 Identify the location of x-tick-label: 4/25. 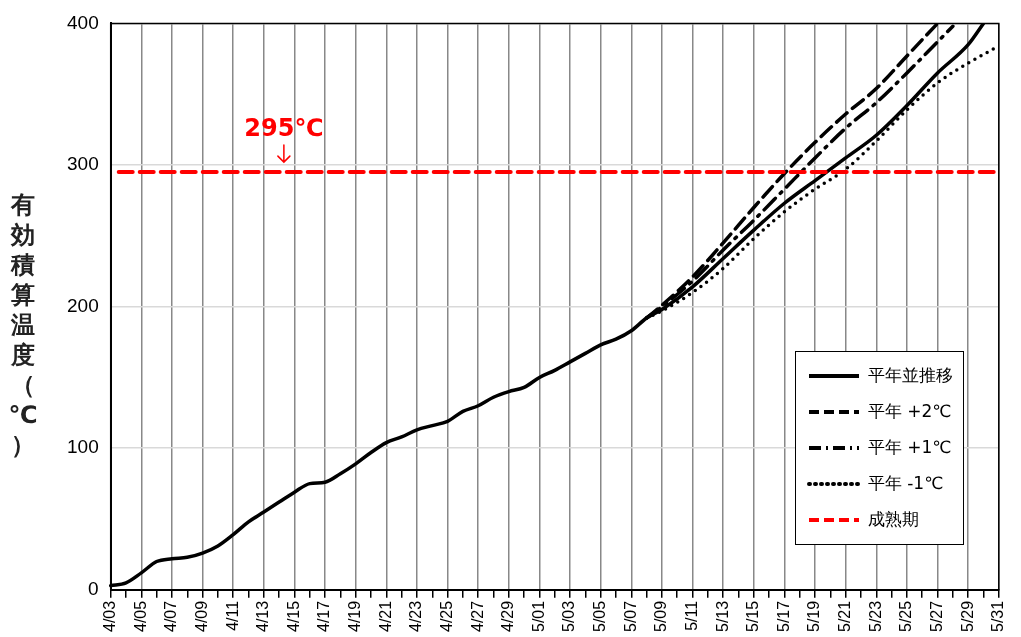
(446, 616).